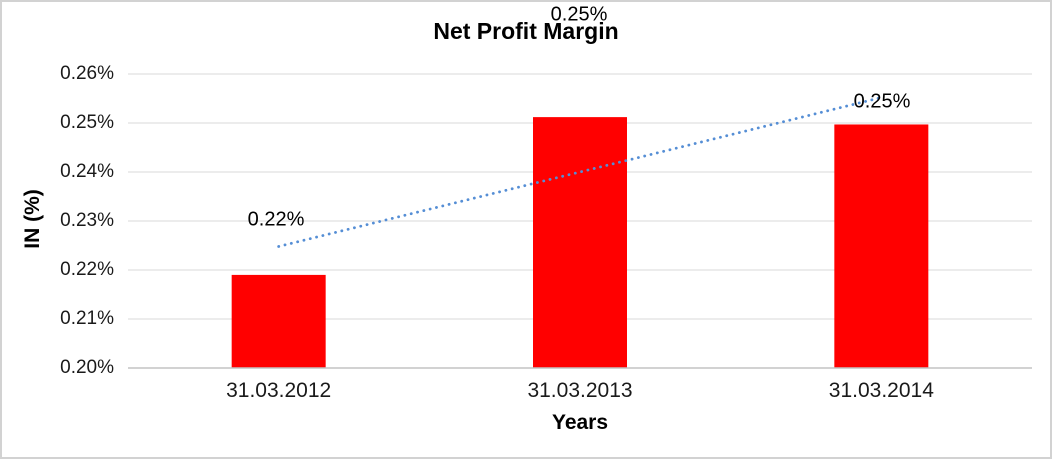 This screenshot has height=459, width=1052. I want to click on y-tick-label: 0.23%, so click(87, 220).